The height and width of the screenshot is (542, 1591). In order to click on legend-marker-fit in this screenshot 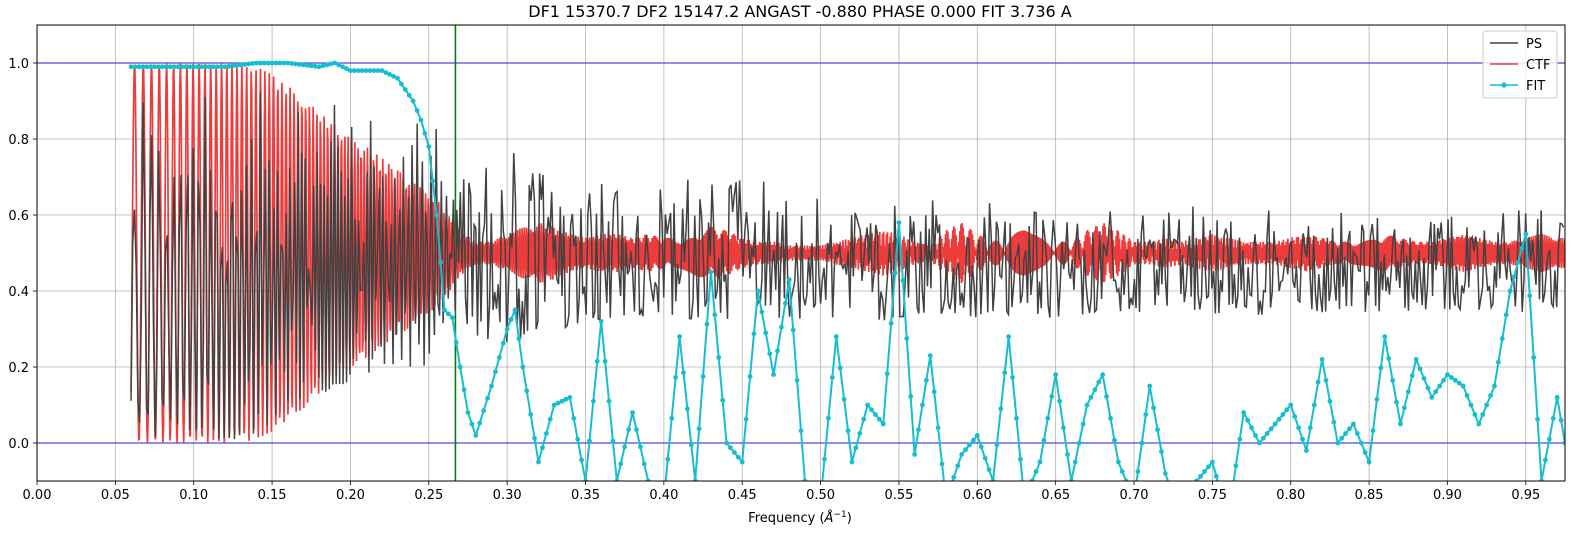, I will do `click(1504, 85)`.